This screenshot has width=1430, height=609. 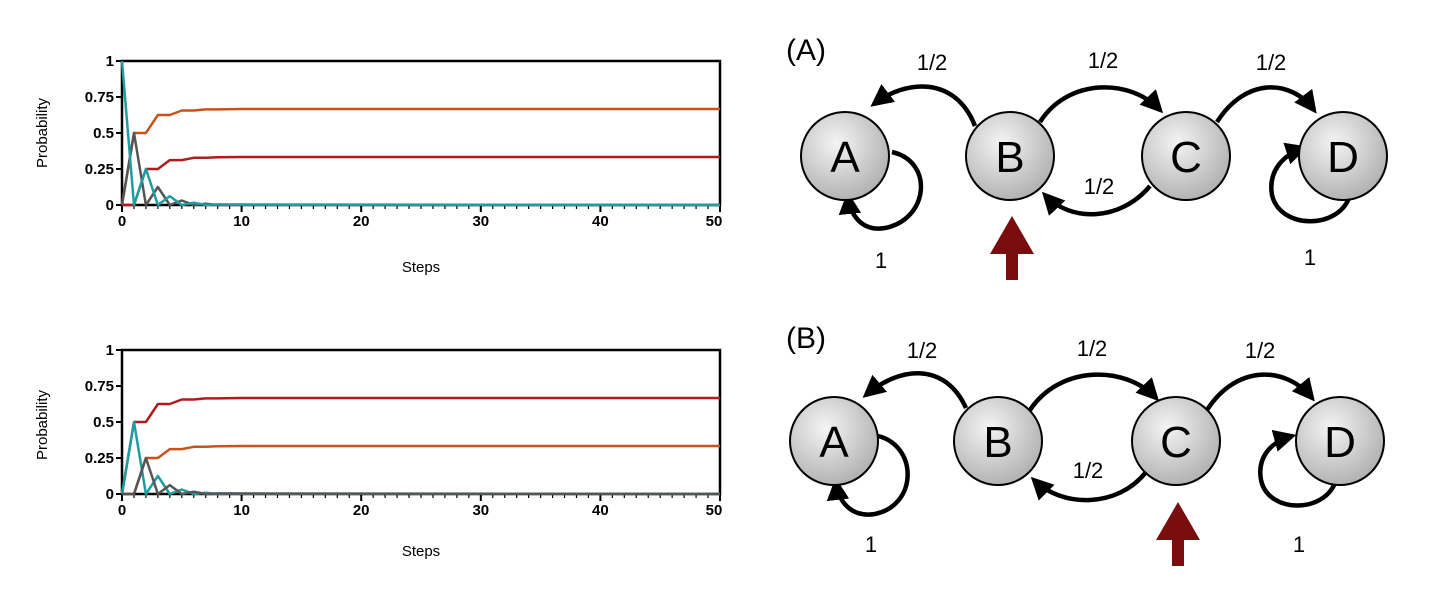 What do you see at coordinates (806, 338) in the screenshot?
I see `panel-label: (B)` at bounding box center [806, 338].